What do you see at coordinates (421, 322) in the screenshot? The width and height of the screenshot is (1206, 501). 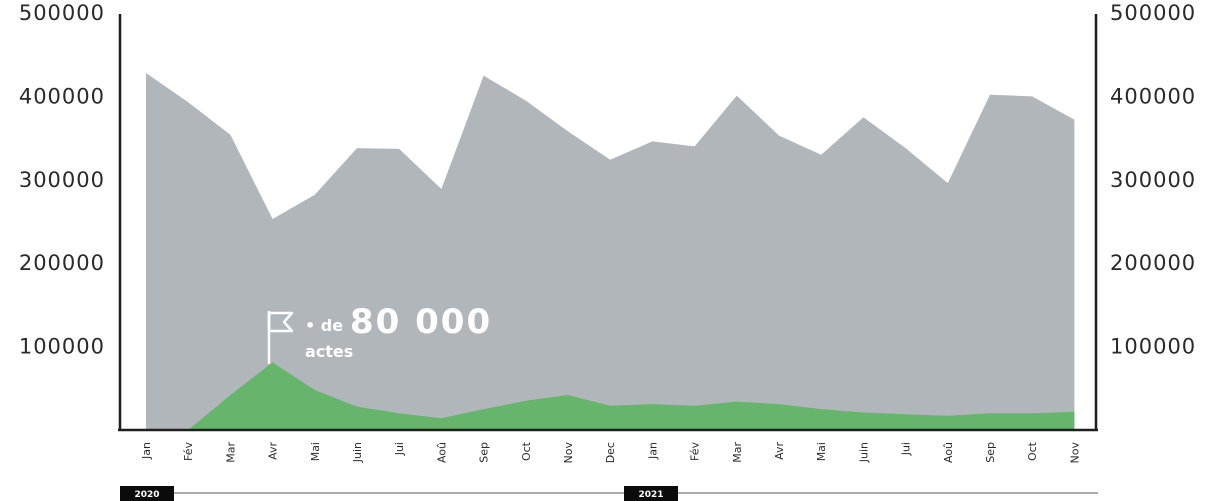 I see `annotation-value: 80 000` at bounding box center [421, 322].